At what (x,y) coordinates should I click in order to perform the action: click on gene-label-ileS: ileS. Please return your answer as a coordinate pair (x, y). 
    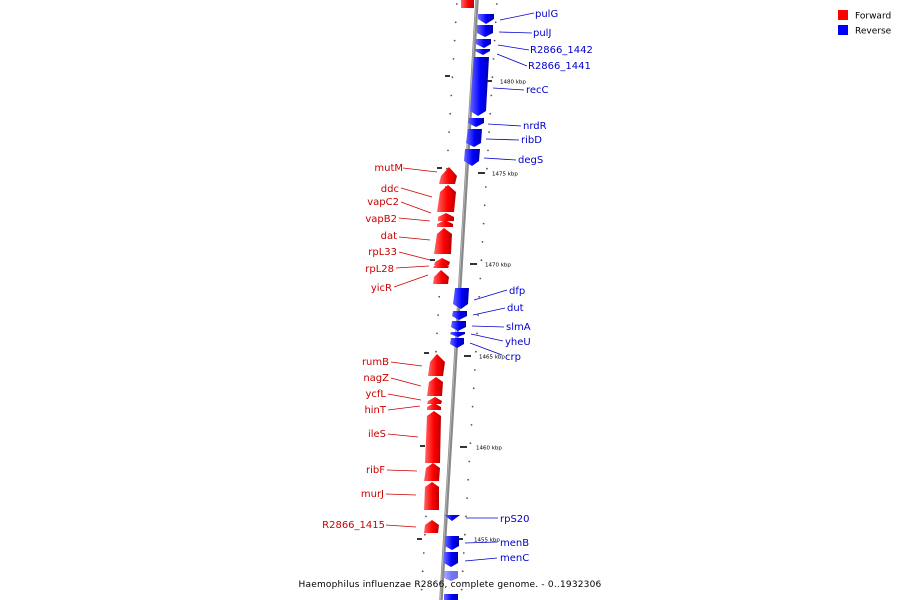
    Looking at the image, I should click on (377, 434).